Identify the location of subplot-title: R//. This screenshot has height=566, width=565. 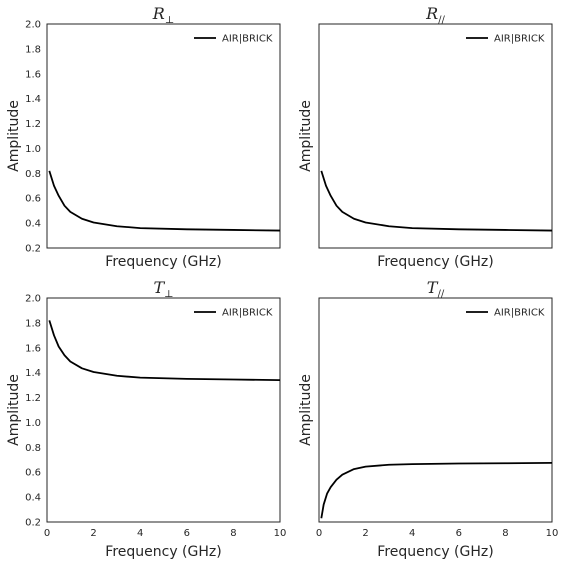
(435, 15).